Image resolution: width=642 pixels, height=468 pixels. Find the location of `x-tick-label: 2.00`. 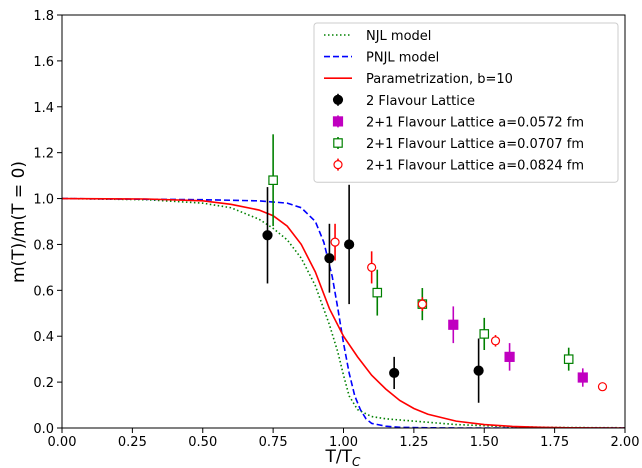

x-tick-label: 2.00 is located at coordinates (625, 442).